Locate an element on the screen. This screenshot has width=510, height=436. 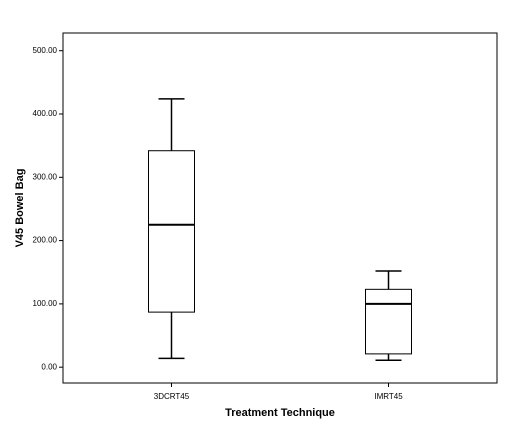
y-tick-label: 100.00 is located at coordinates (45, 303).